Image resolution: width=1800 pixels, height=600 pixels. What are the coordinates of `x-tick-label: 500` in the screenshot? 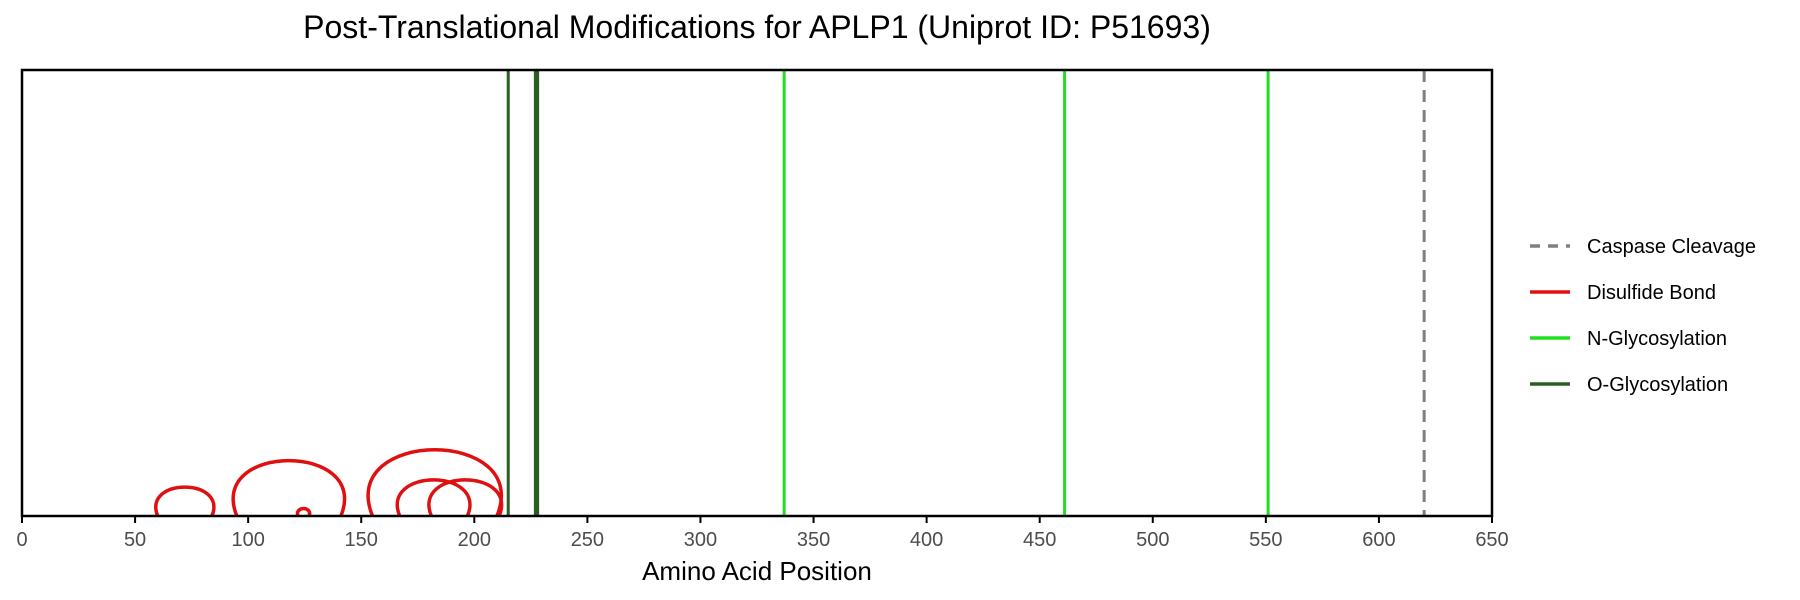 It's located at (1152, 540).